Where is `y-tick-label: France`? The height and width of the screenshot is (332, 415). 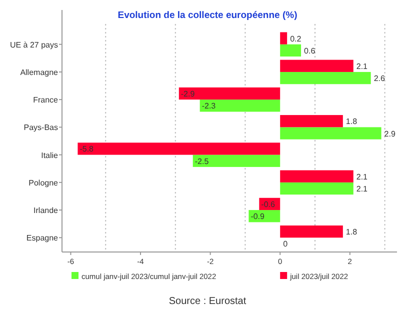
y-tick-label: France is located at coordinates (46, 100).